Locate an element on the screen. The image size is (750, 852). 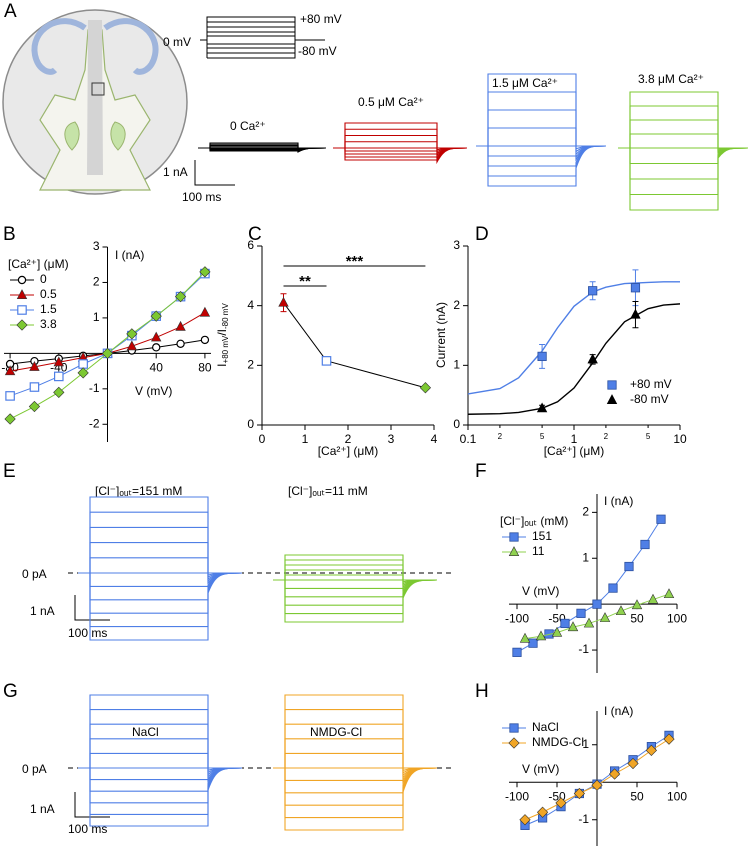
legend-label: NMDG-Cl is located at coordinates (558, 742).